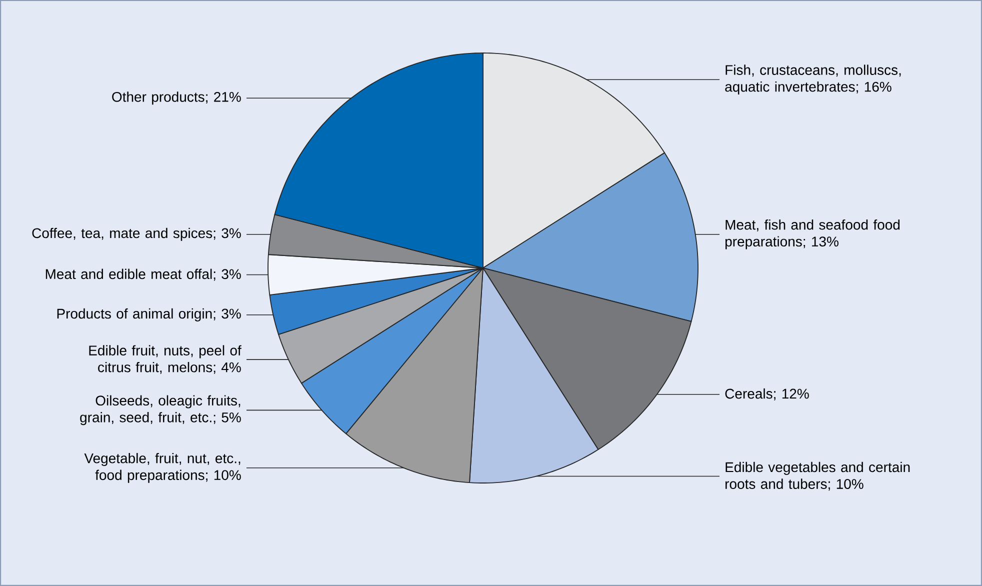  Describe the element at coordinates (813, 79) in the screenshot. I see `slice-label: Fish, crustaceans, molluscs, aquatic invertebrates; 16%` at that location.